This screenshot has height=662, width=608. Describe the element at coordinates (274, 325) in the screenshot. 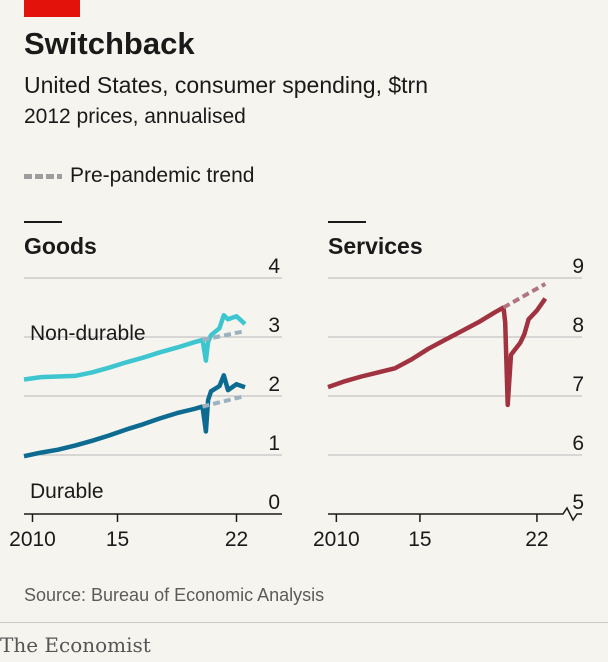

I see `y-tick-label: 3` at that location.